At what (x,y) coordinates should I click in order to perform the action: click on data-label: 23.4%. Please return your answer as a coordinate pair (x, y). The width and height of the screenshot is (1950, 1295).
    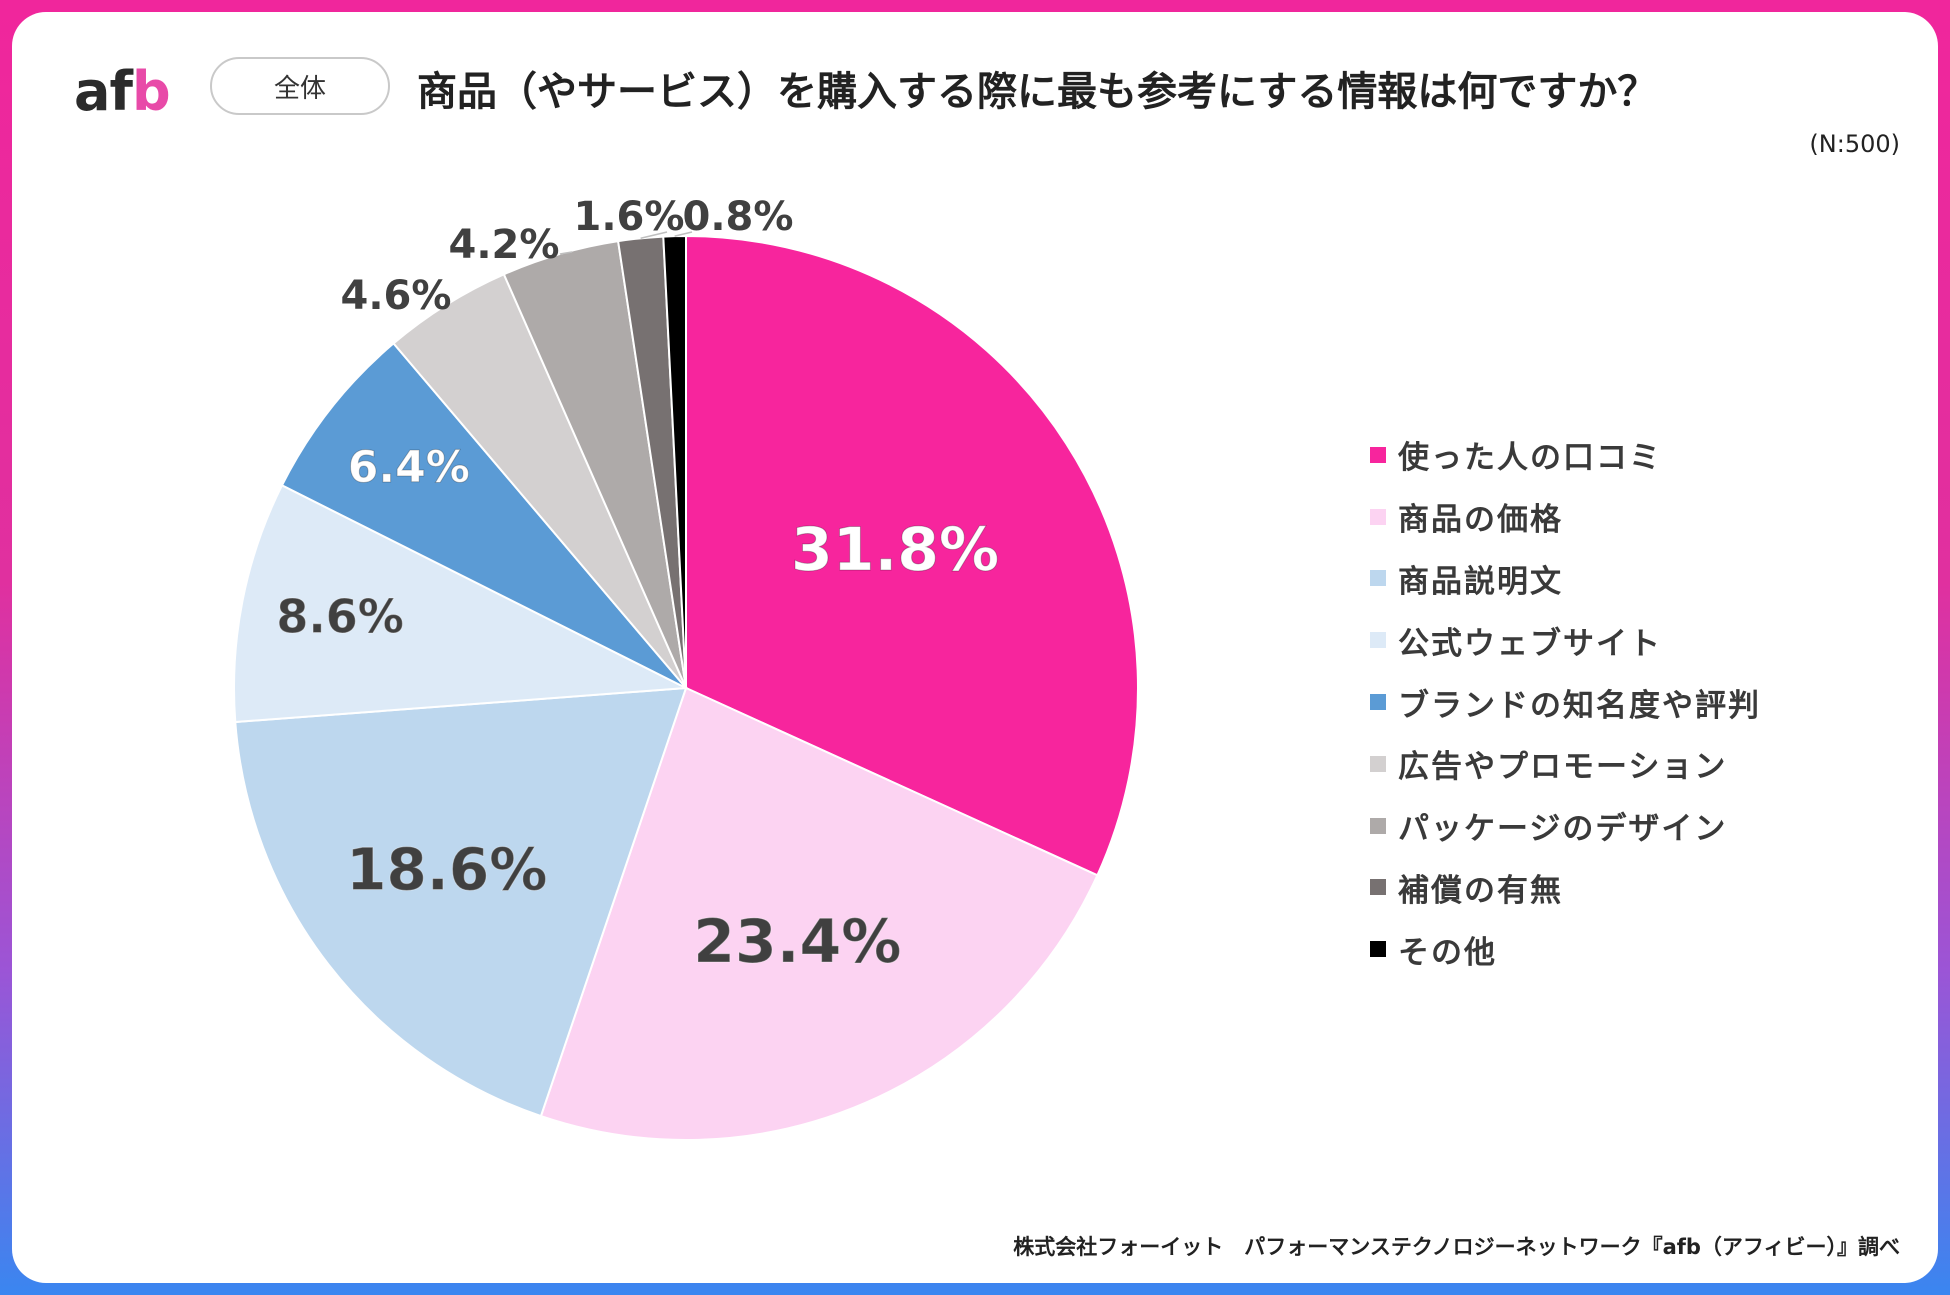
    Looking at the image, I should click on (797, 942).